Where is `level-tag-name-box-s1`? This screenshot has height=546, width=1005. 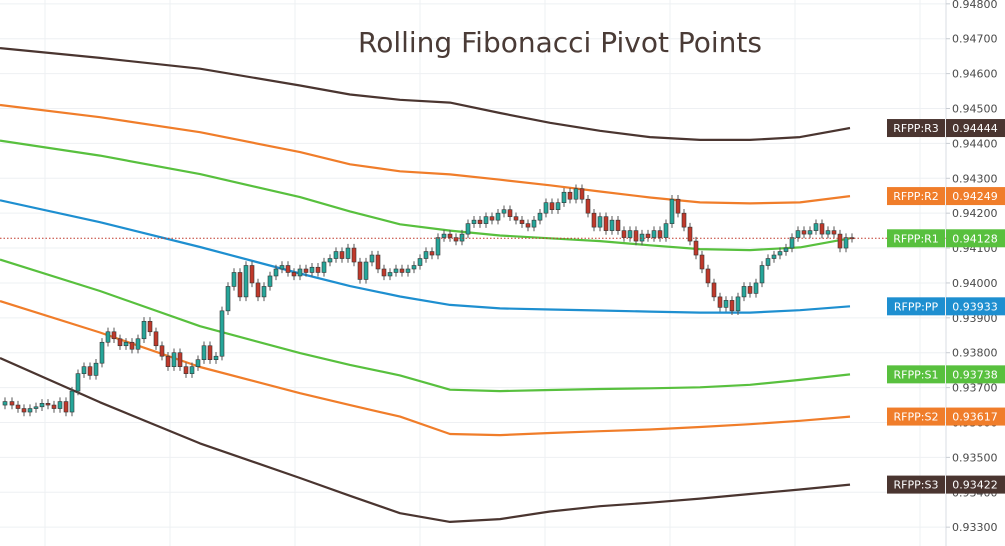
level-tag-name-box-s1 is located at coordinates (916, 374).